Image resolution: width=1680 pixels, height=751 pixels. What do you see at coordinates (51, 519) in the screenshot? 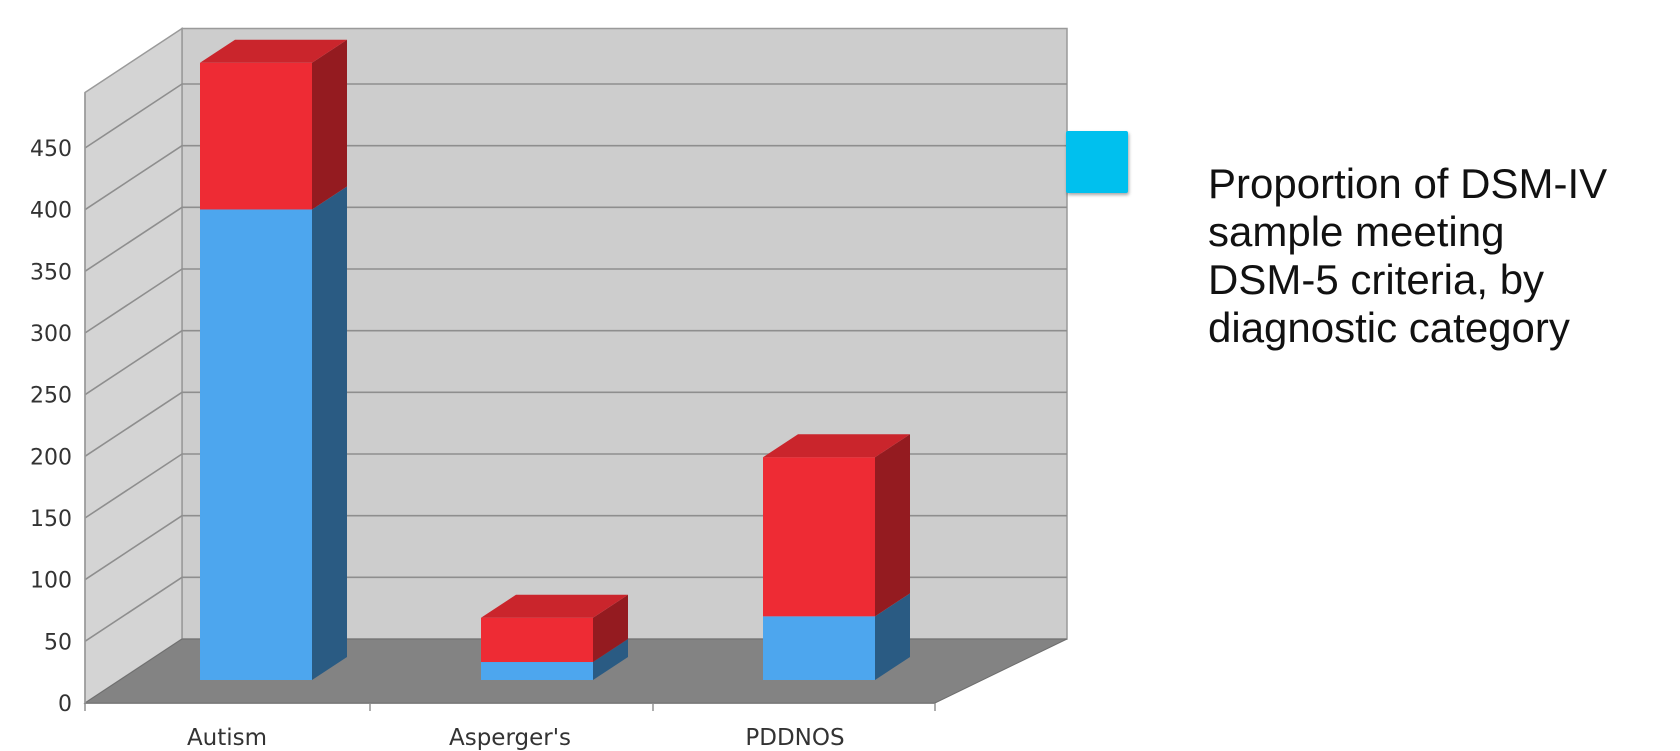
I see `y-tick-label: 150` at bounding box center [51, 519].